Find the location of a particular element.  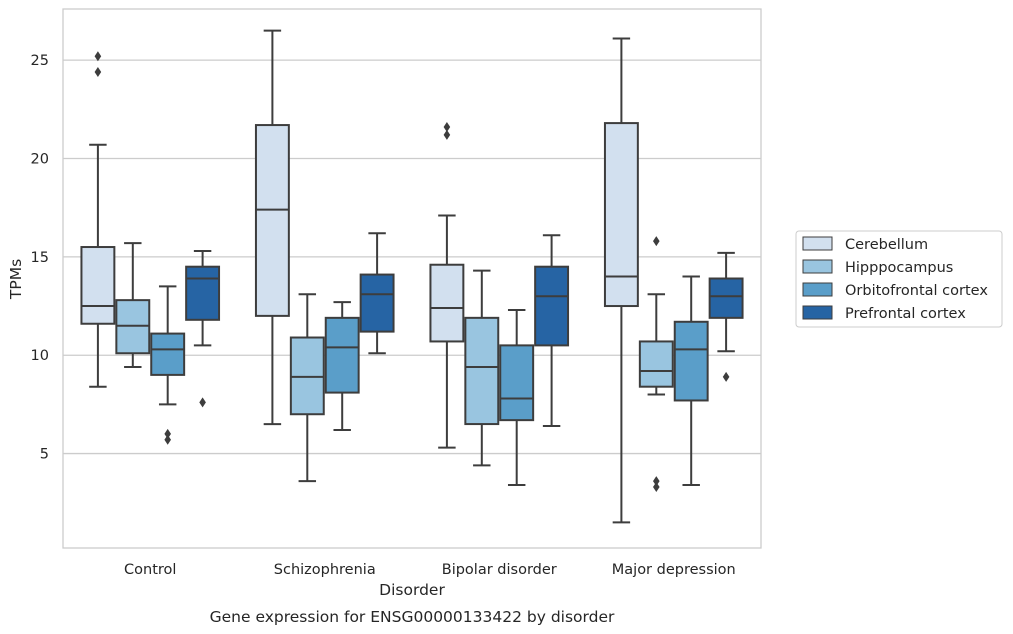

legend-label: Cerebellum is located at coordinates (886, 245).